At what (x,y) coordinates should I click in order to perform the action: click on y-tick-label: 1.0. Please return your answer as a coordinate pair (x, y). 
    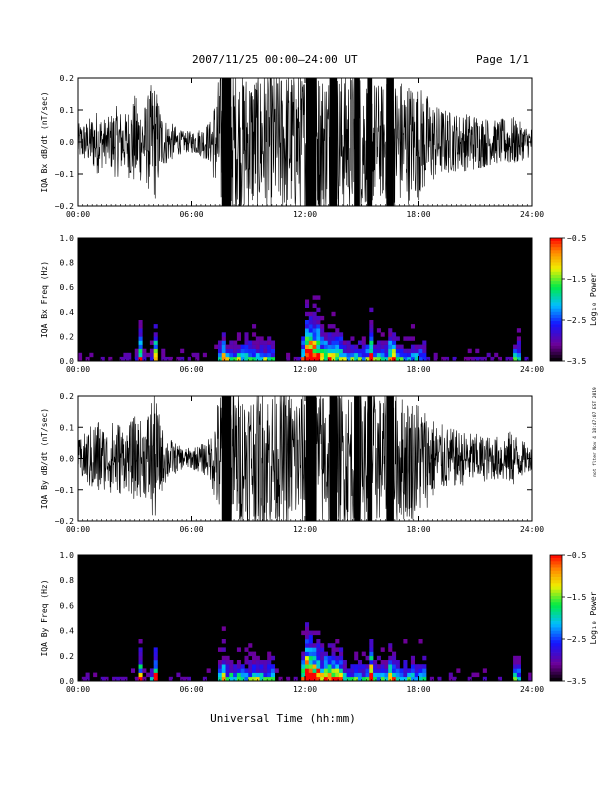
    Looking at the image, I should click on (67, 238).